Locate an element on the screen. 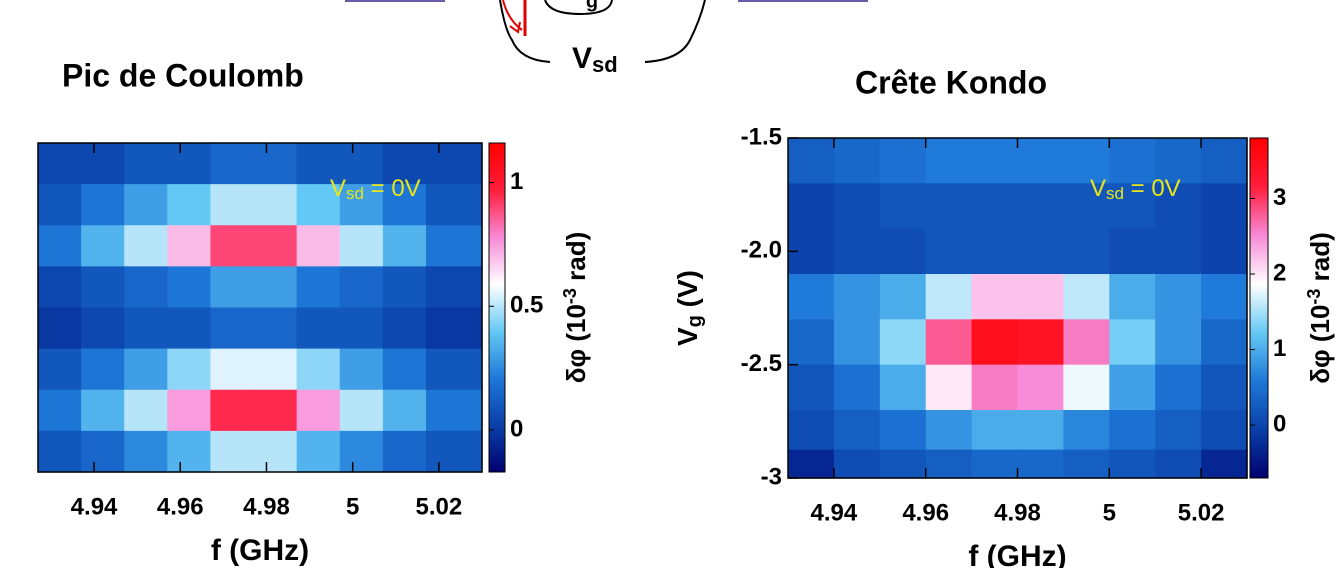 Image resolution: width=1343 pixels, height=568 pixels. annotation-rest: = 0V is located at coordinates (392, 188).